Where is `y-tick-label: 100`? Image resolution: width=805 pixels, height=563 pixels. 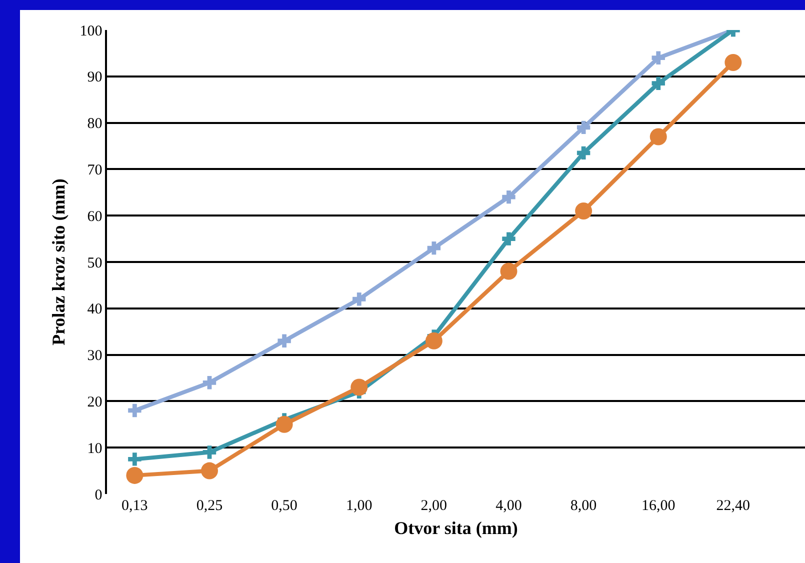
y-tick-label: 100 is located at coordinates (91, 31).